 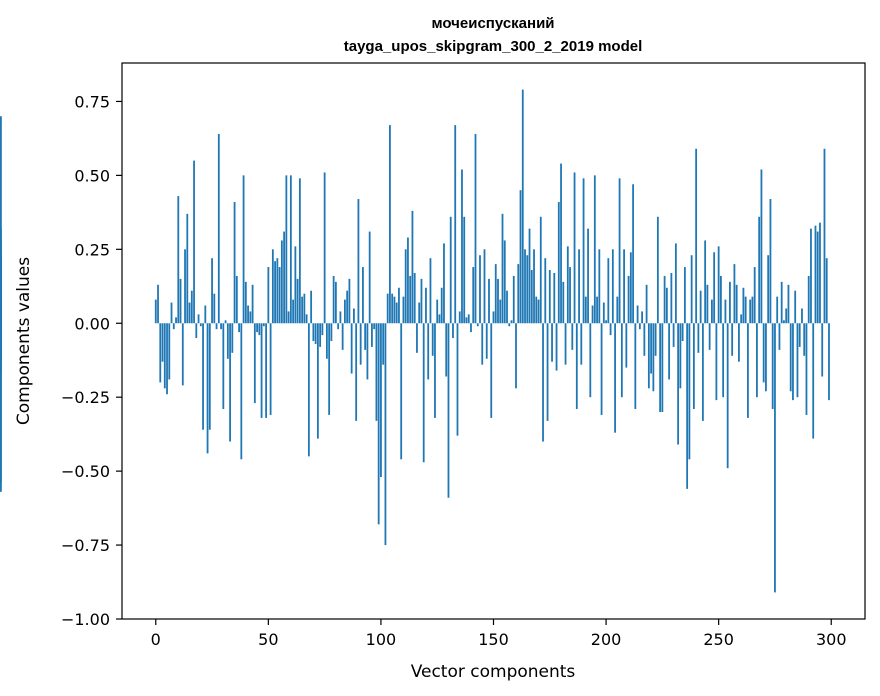 I want to click on x-tick-label: 300, so click(x=831, y=639).